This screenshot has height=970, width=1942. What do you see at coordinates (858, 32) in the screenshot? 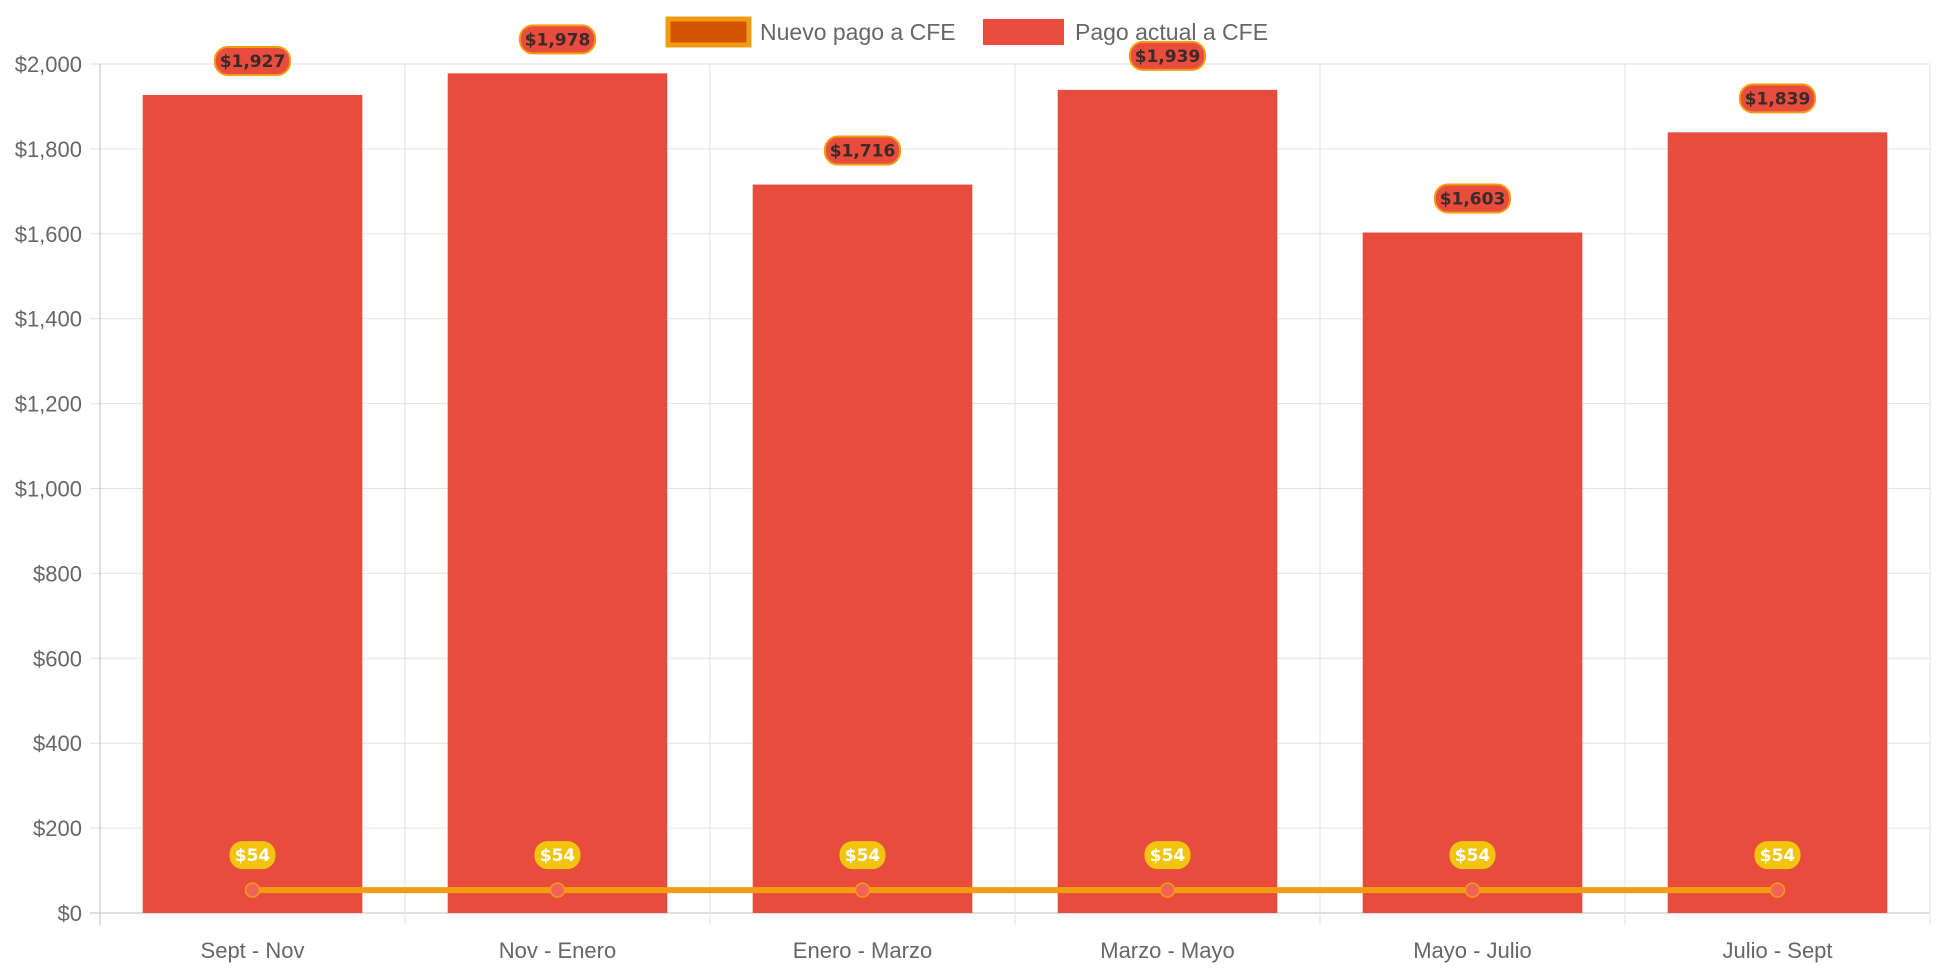
I see `legend-label-nuevo-pago: Nuevo pago a CFE` at bounding box center [858, 32].